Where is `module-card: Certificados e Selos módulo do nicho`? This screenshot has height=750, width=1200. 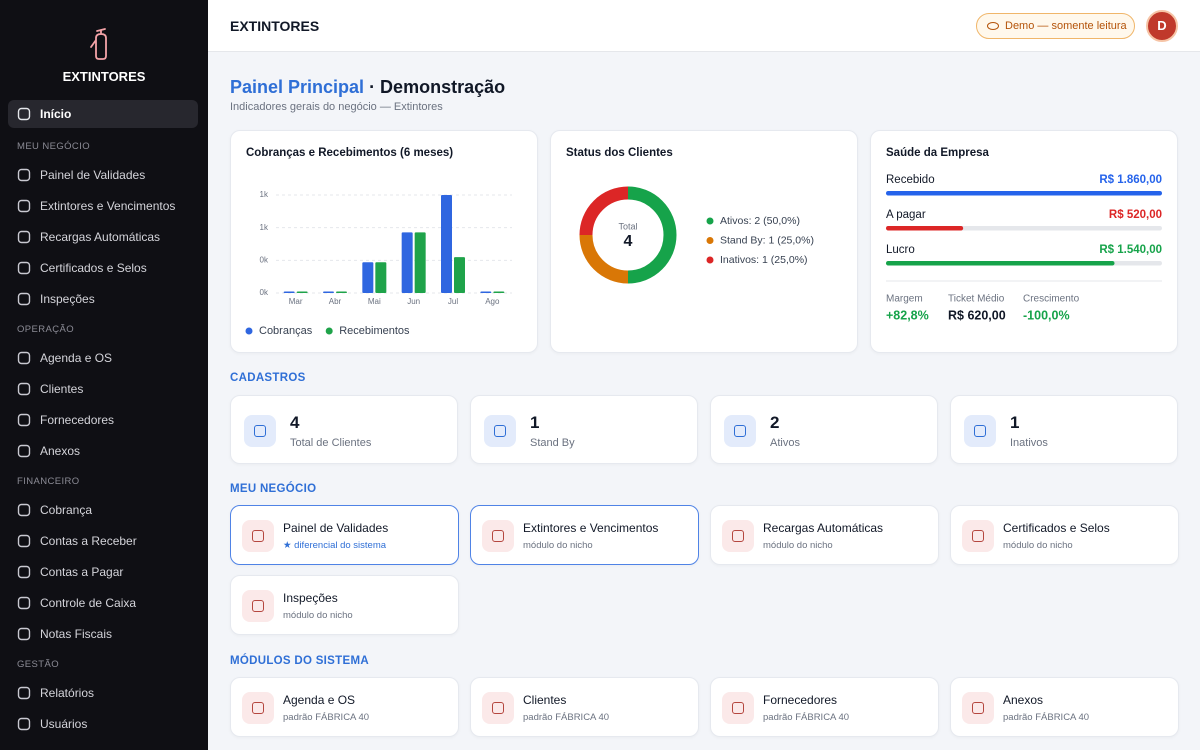 module-card: Certificados e Selos módulo do nicho is located at coordinates (1064, 535).